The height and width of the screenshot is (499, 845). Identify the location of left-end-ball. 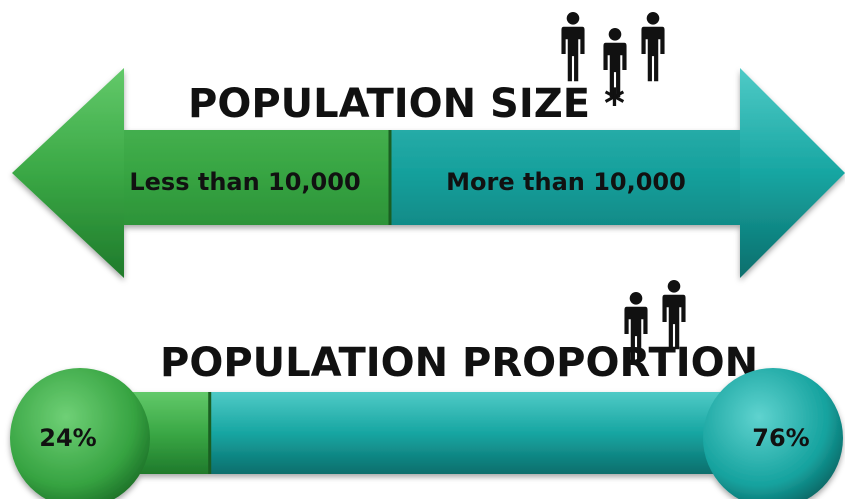
(80, 433).